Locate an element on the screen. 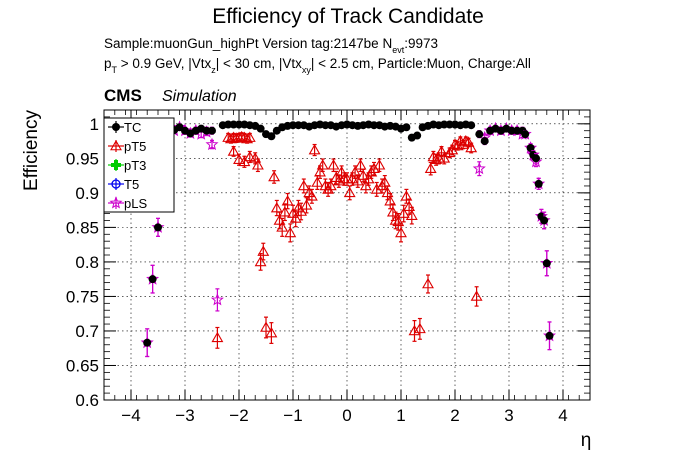 This screenshot has height=472, width=696. subtitle-nevt-value: :9973 is located at coordinates (421, 43).